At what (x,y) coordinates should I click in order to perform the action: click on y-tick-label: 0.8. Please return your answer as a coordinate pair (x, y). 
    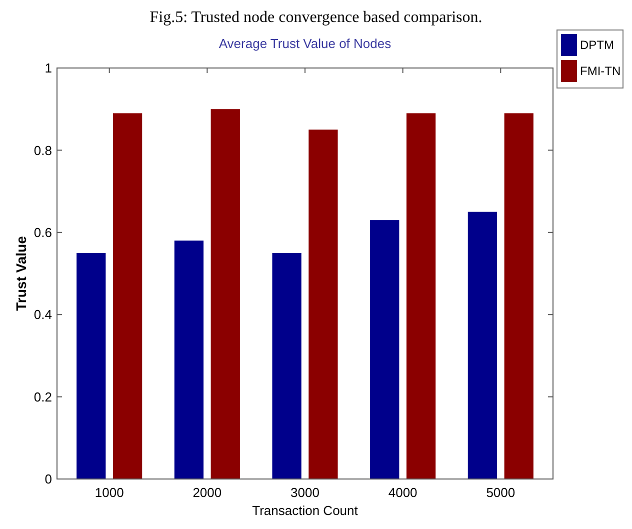
    Looking at the image, I should click on (43, 150).